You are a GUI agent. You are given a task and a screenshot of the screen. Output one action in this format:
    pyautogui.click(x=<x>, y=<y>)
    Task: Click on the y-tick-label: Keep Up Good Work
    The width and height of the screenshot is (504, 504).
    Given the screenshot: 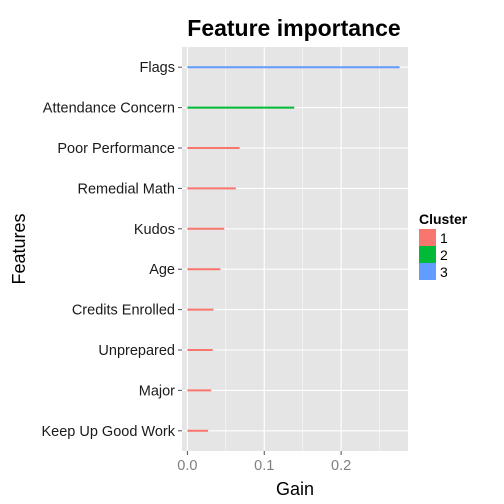 What is the action you would take?
    pyautogui.click(x=108, y=432)
    